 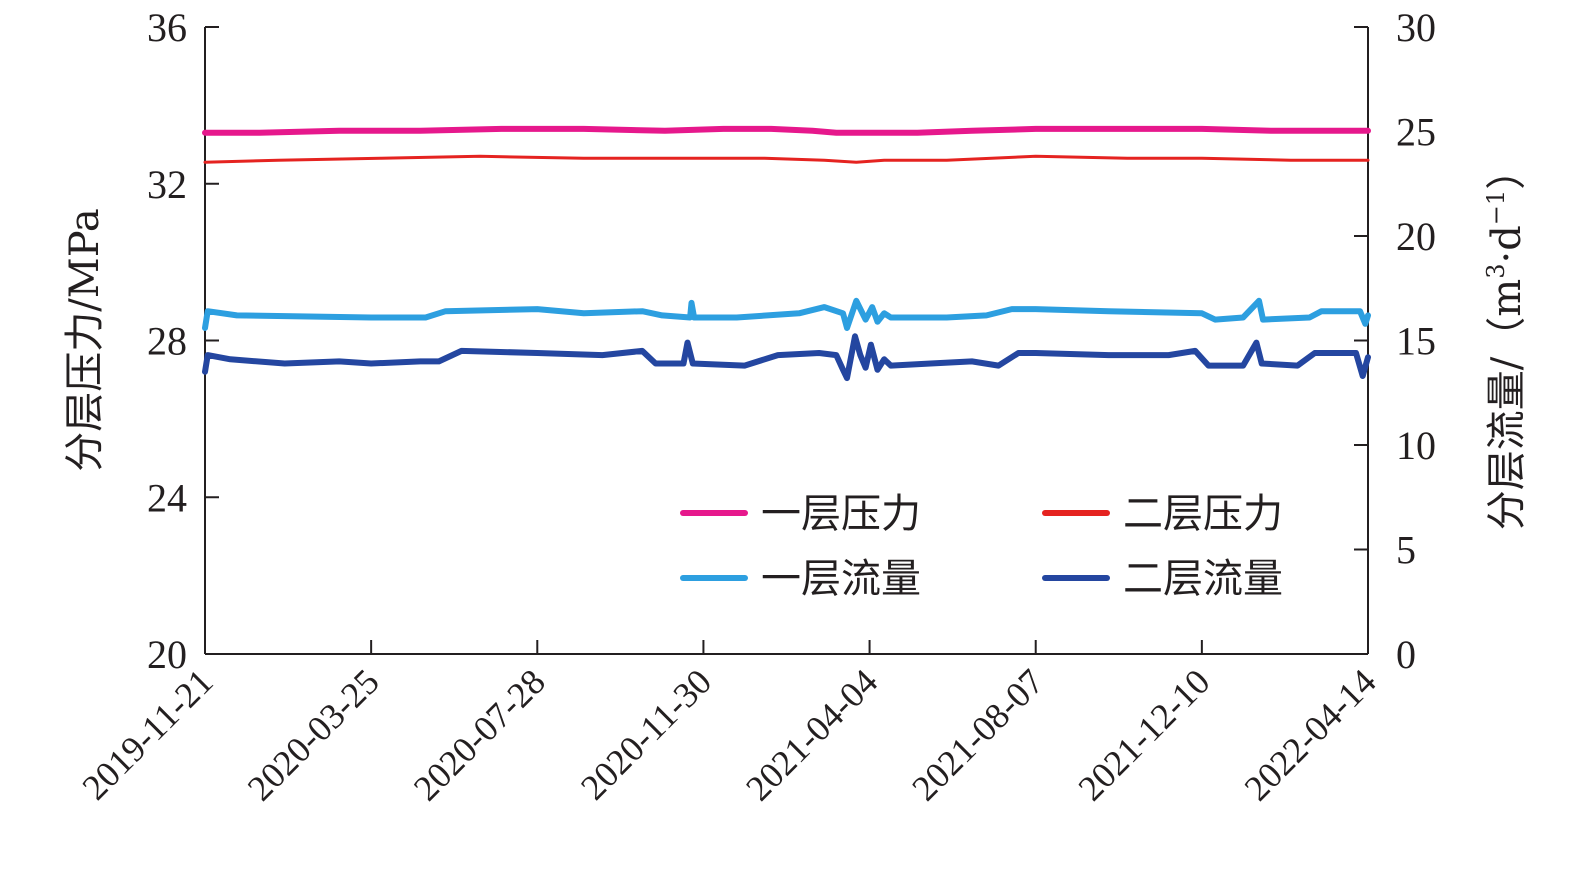 I want to click on right-axis-title-sup1: 3, so click(x=1496, y=271).